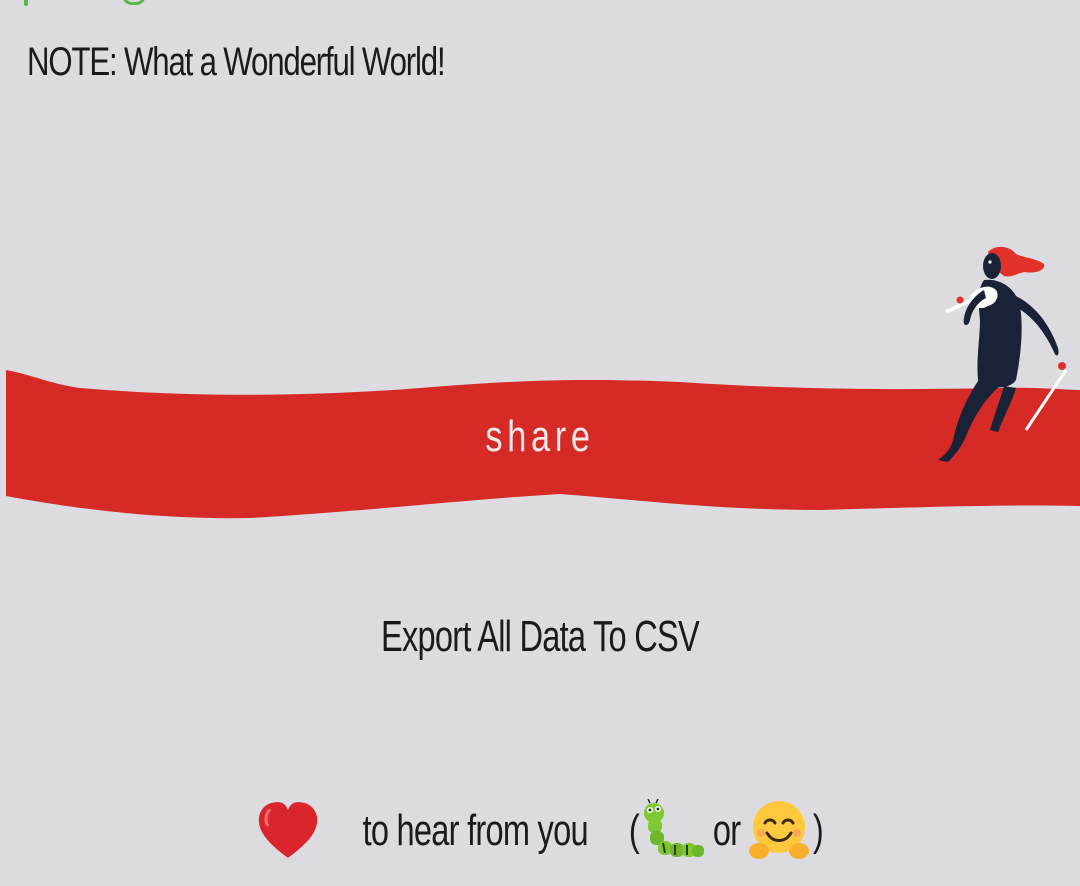 The height and width of the screenshot is (886, 1080). Describe the element at coordinates (818, 830) in the screenshot. I see `close-paren: )` at that location.